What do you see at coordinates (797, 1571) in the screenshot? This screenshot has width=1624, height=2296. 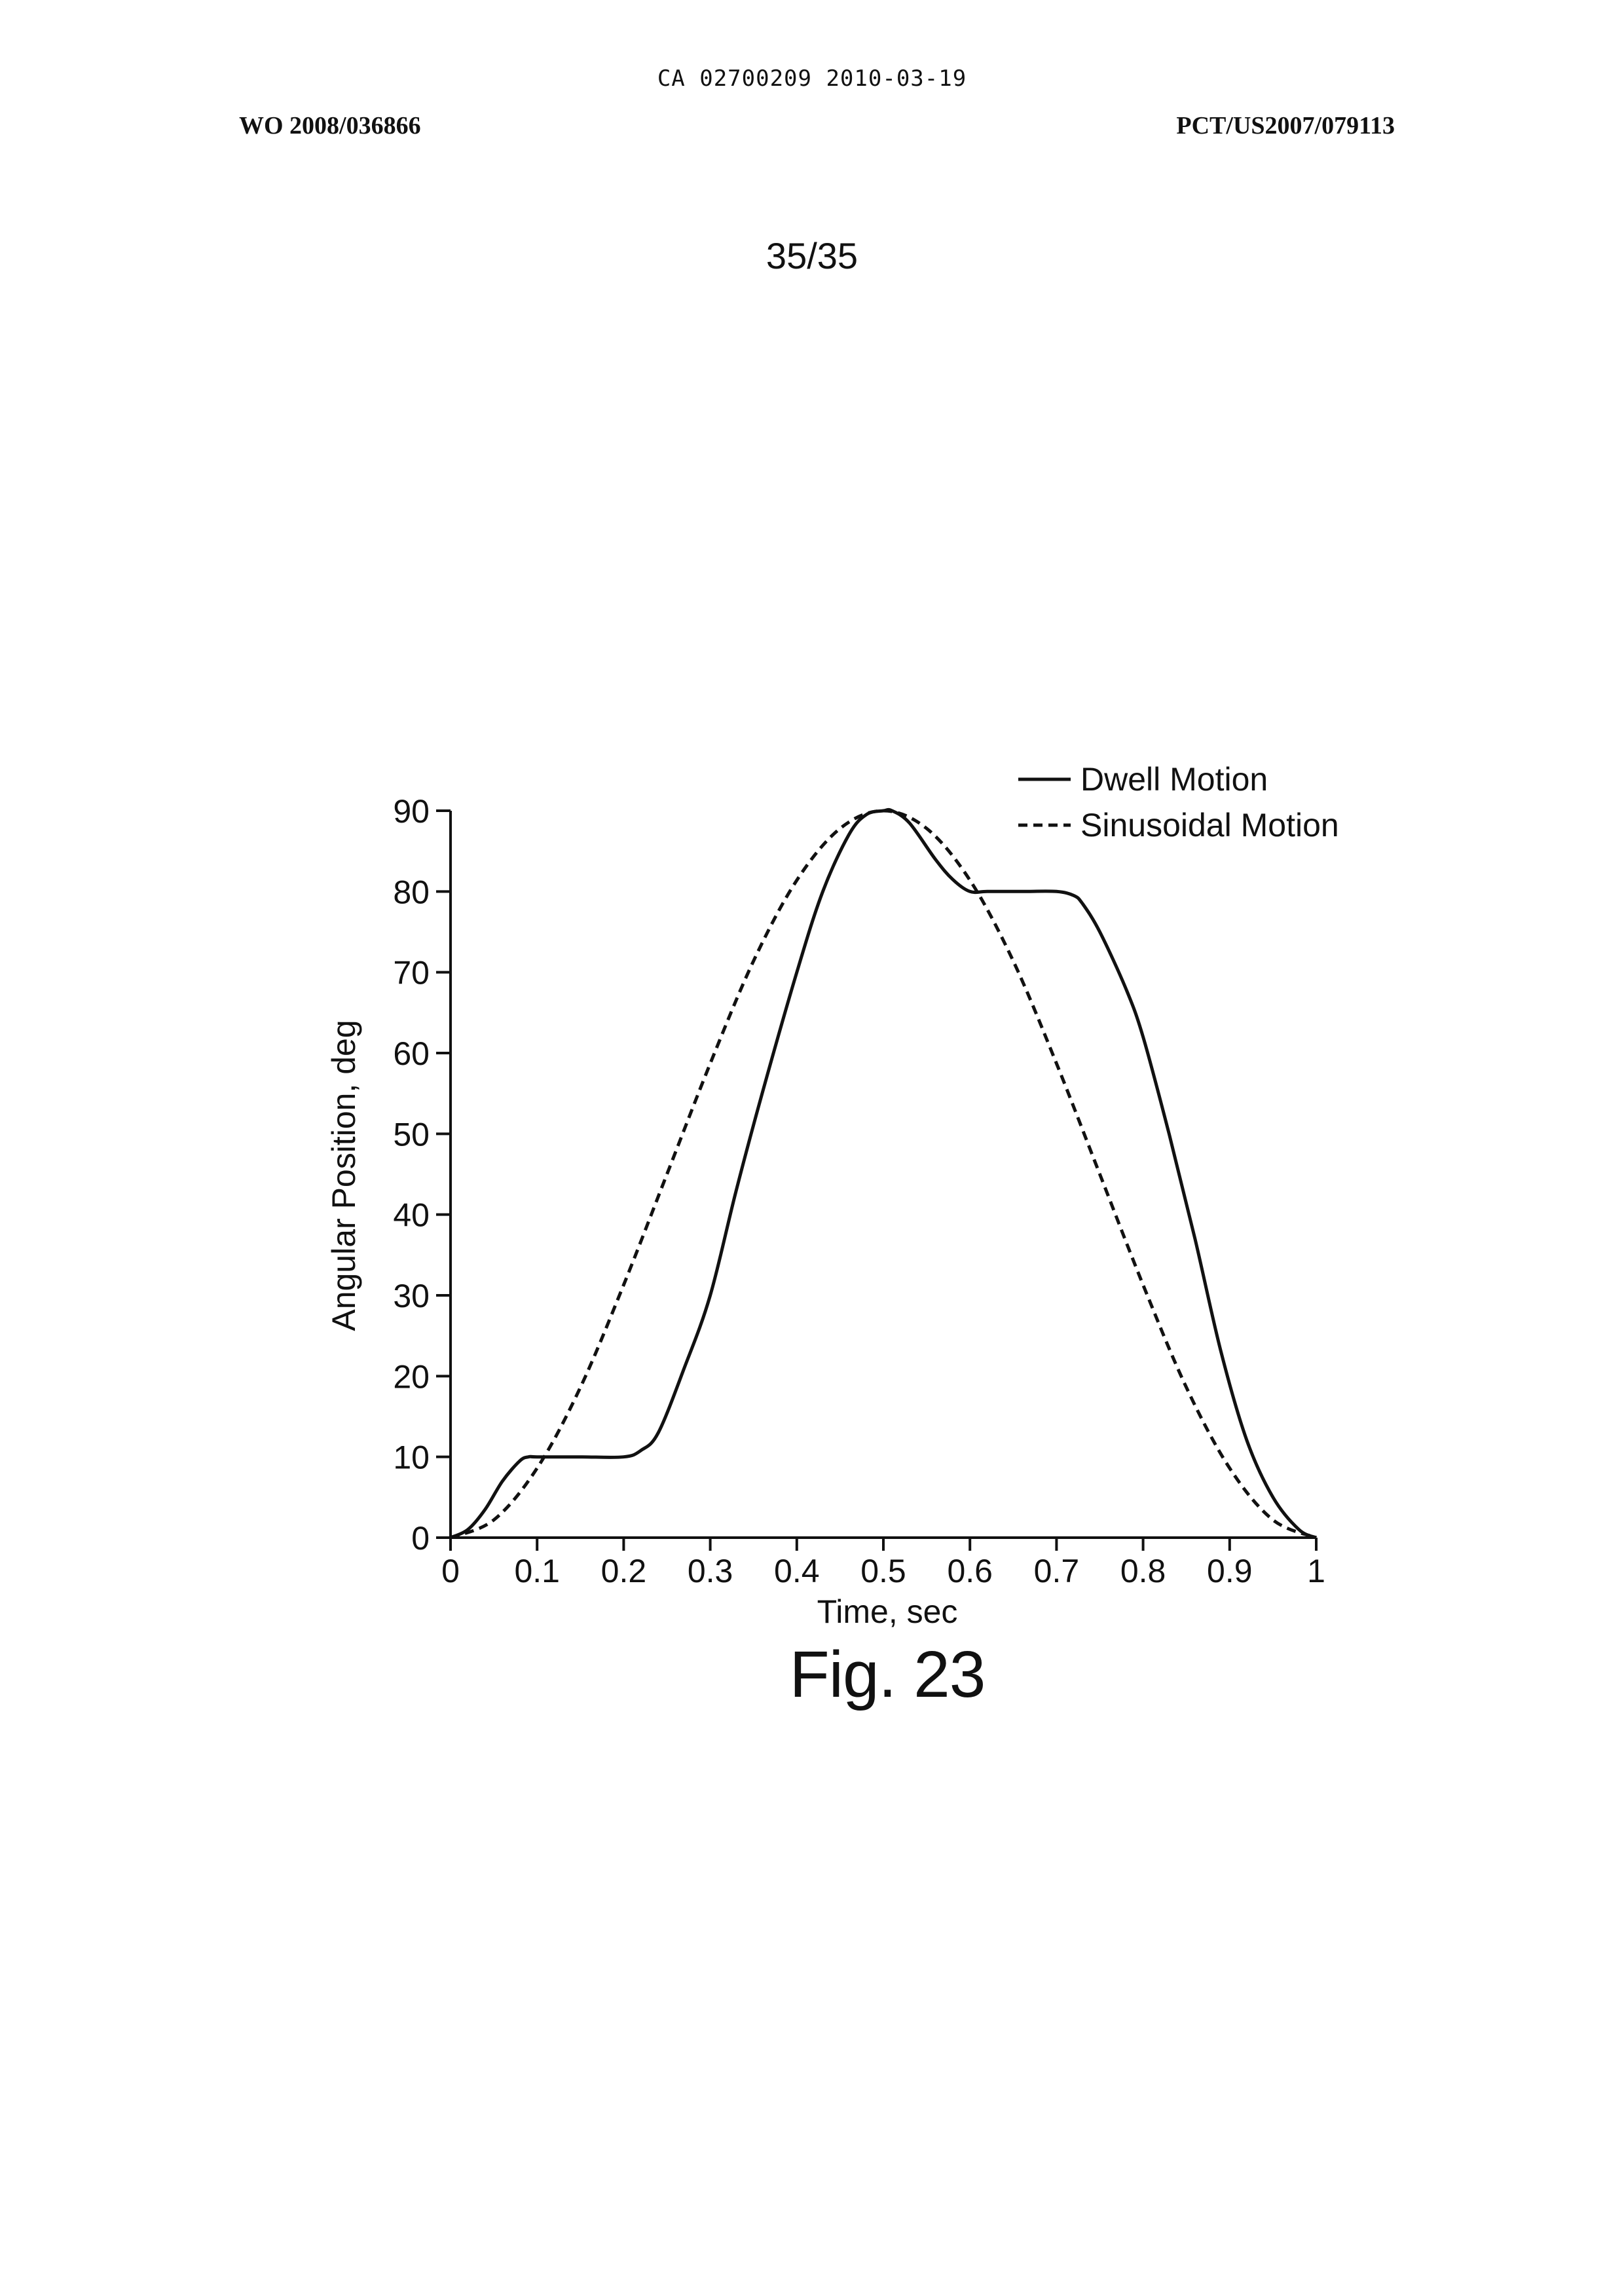 I see `x-tick-label: 0.4` at bounding box center [797, 1571].